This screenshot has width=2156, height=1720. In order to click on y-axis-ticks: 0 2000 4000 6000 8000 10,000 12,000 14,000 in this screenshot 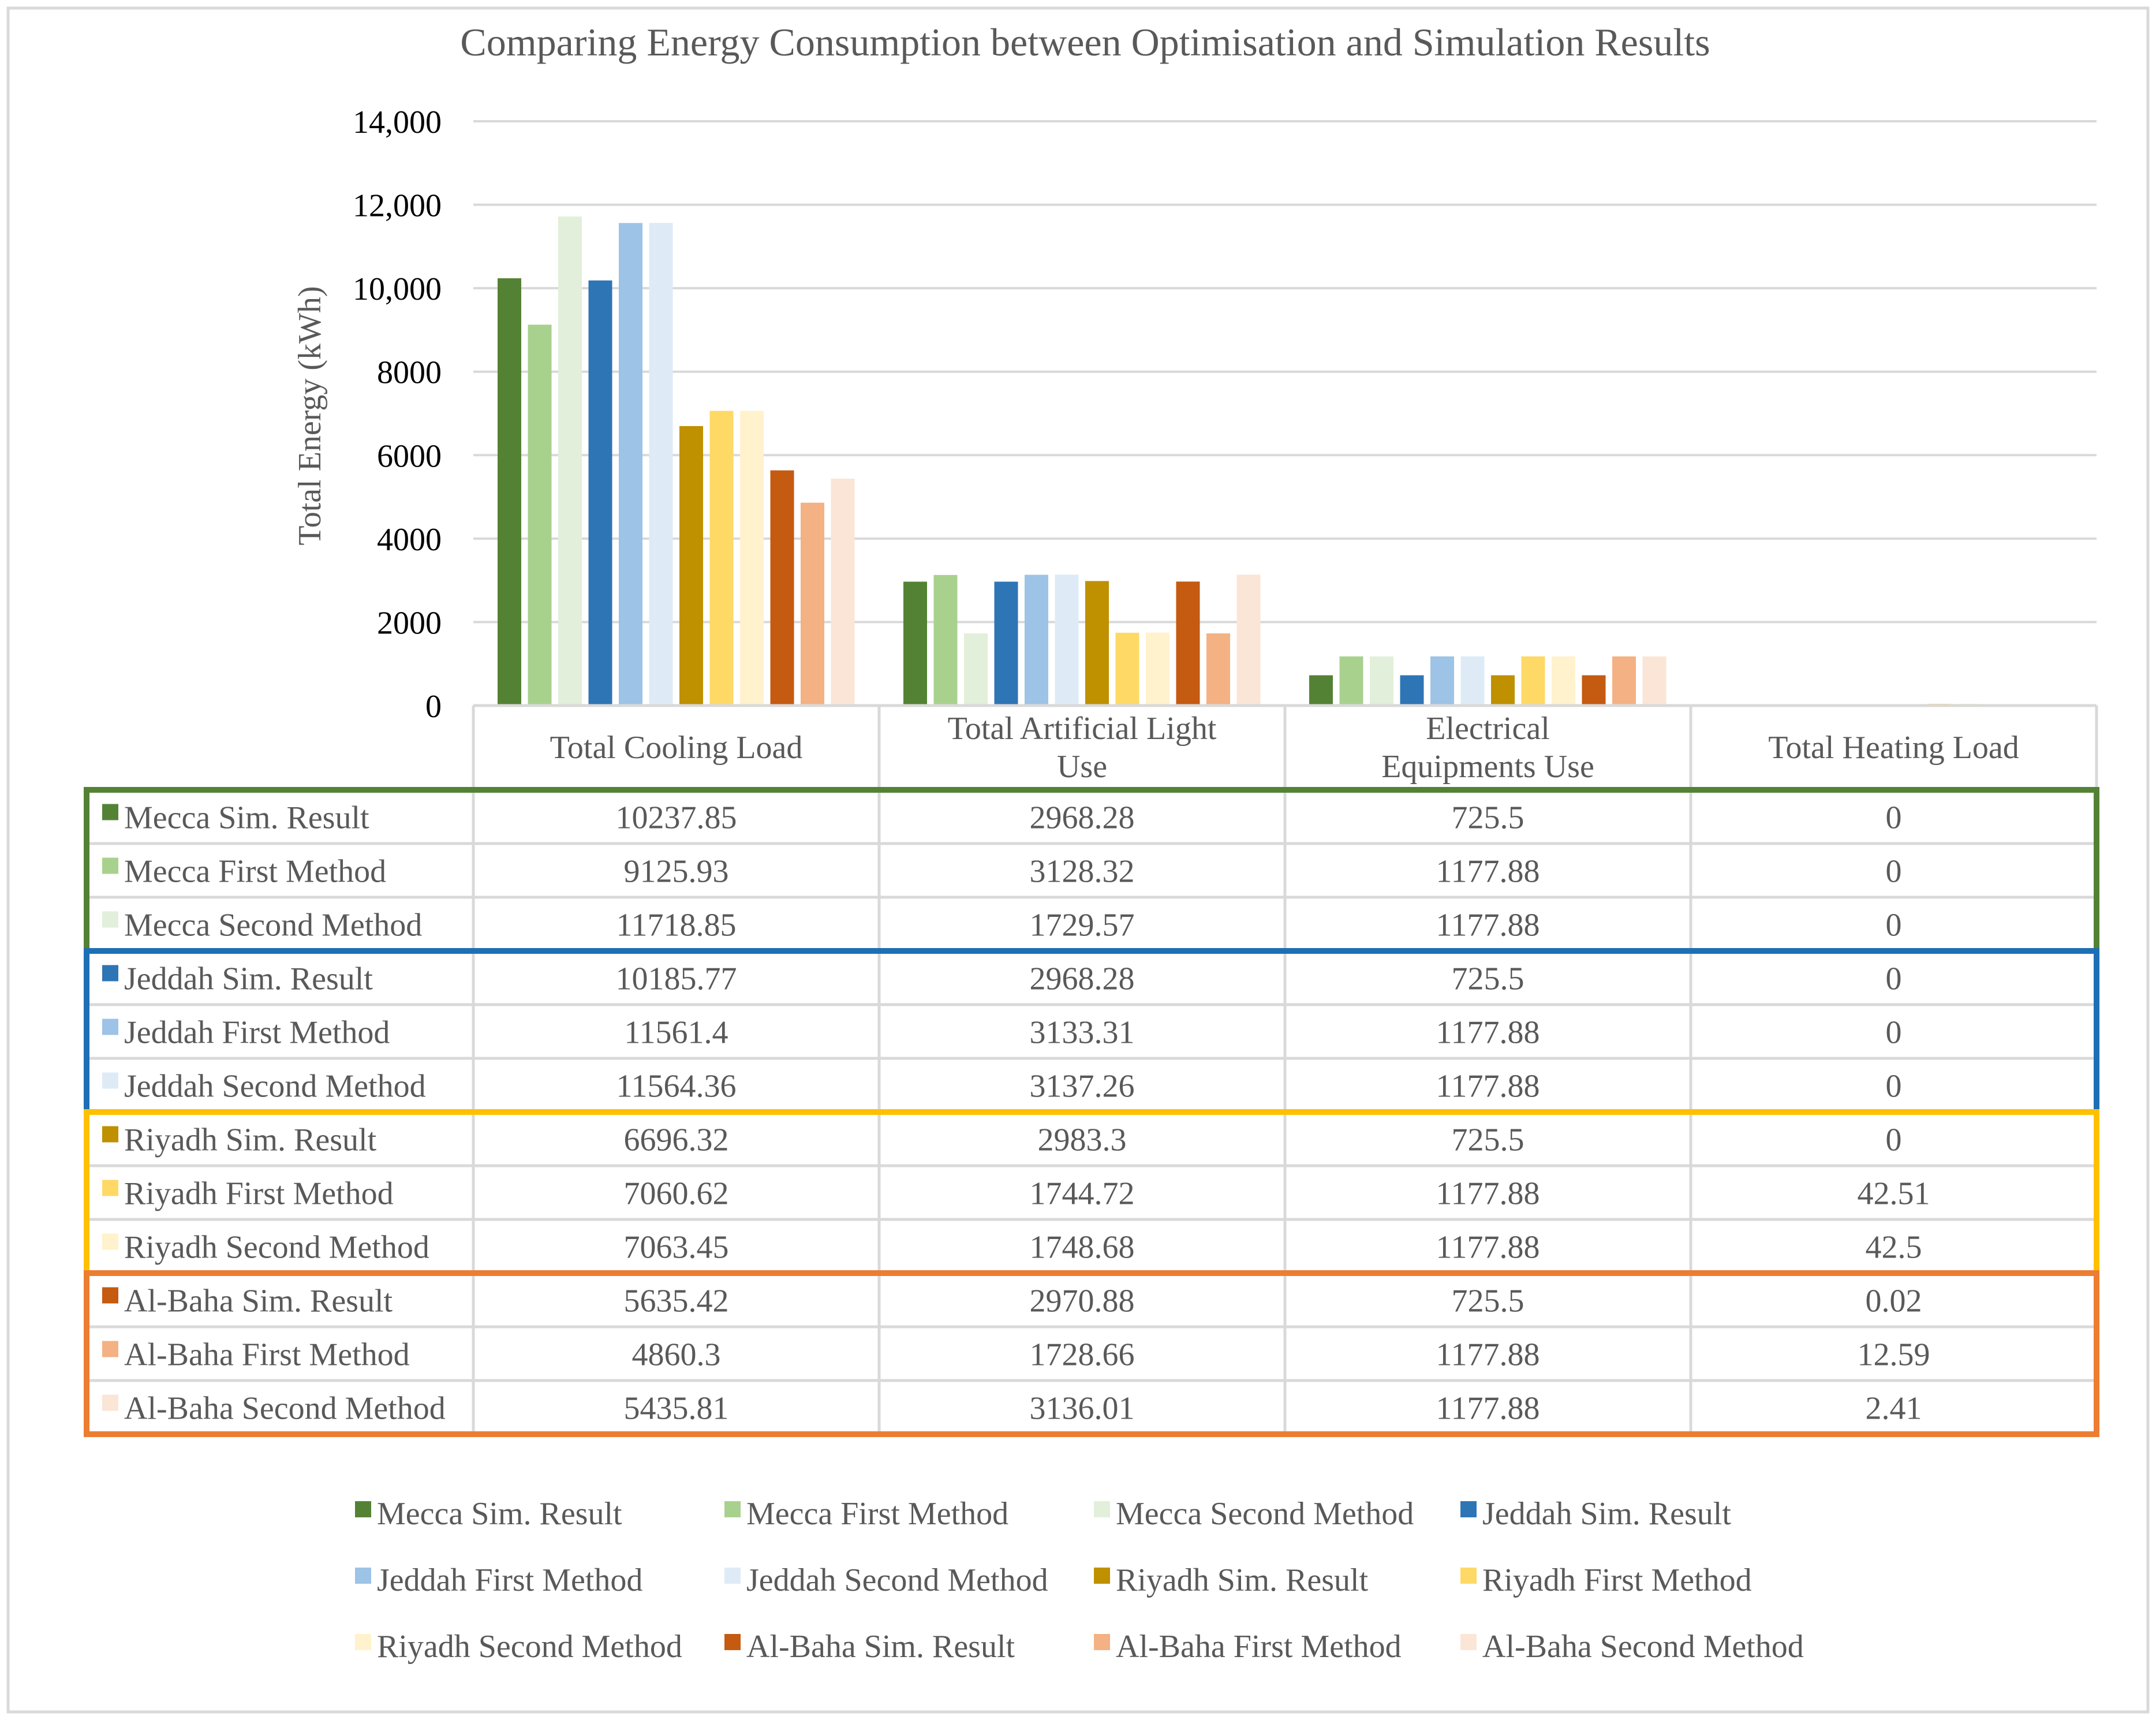, I will do `click(397, 415)`.